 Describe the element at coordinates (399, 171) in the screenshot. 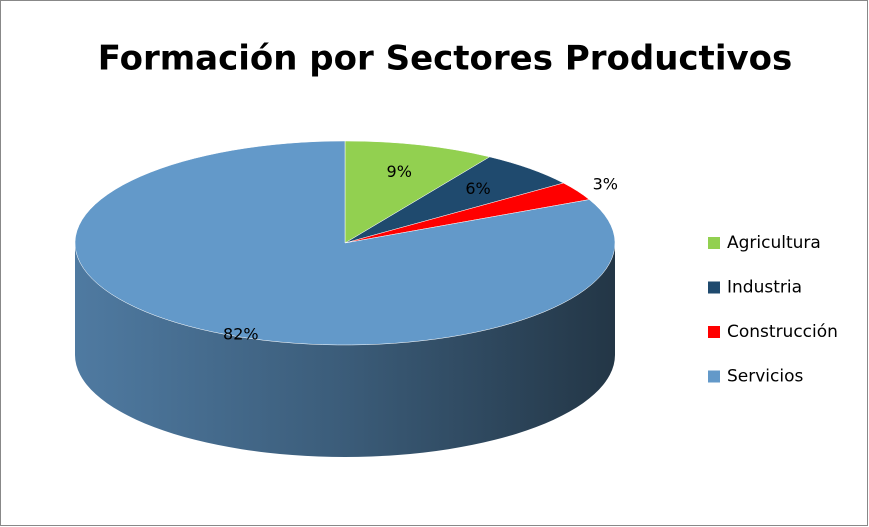

I see `data-label: 9%` at that location.